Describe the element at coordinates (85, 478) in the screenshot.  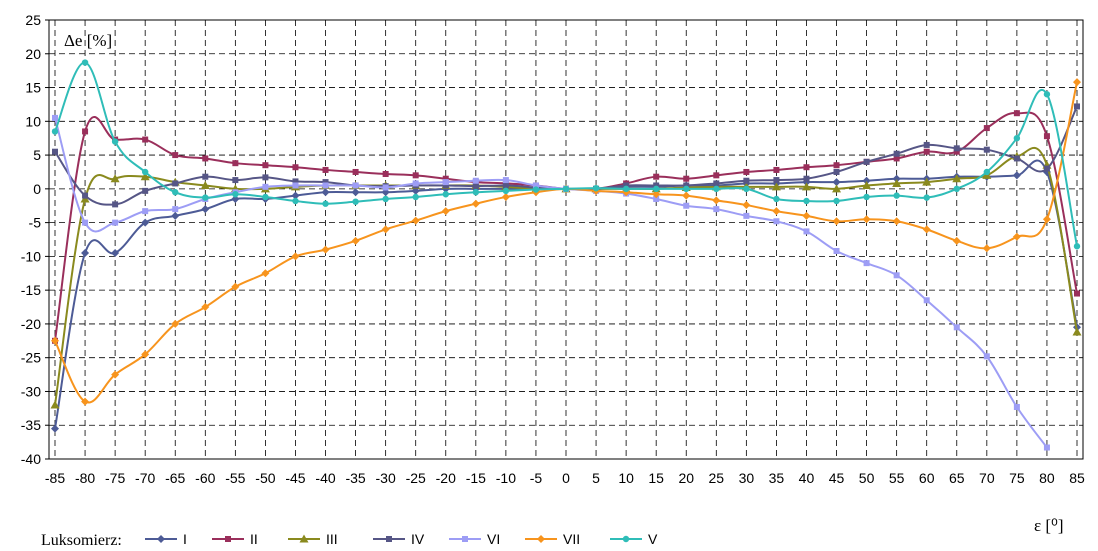
I see `x-tick-label: -80` at that location.